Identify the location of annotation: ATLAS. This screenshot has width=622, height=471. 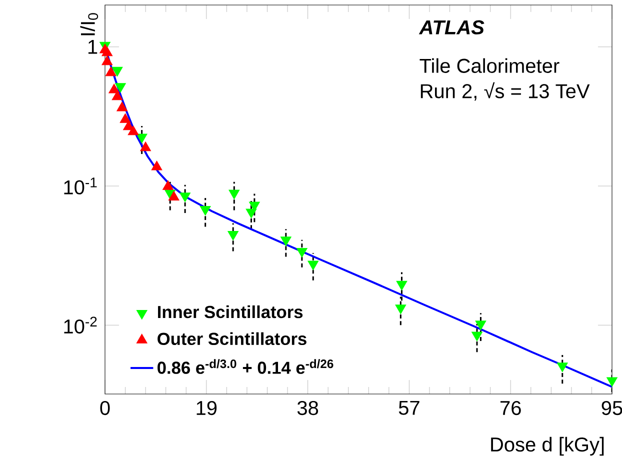
(451, 27).